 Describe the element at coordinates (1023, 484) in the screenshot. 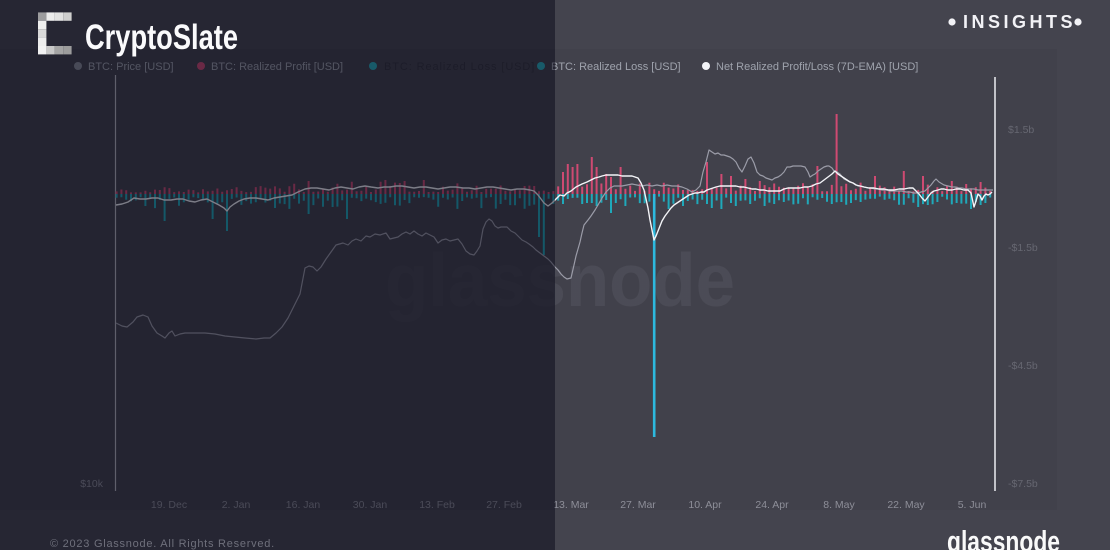

I see `svg-text: -$7.5b` at that location.